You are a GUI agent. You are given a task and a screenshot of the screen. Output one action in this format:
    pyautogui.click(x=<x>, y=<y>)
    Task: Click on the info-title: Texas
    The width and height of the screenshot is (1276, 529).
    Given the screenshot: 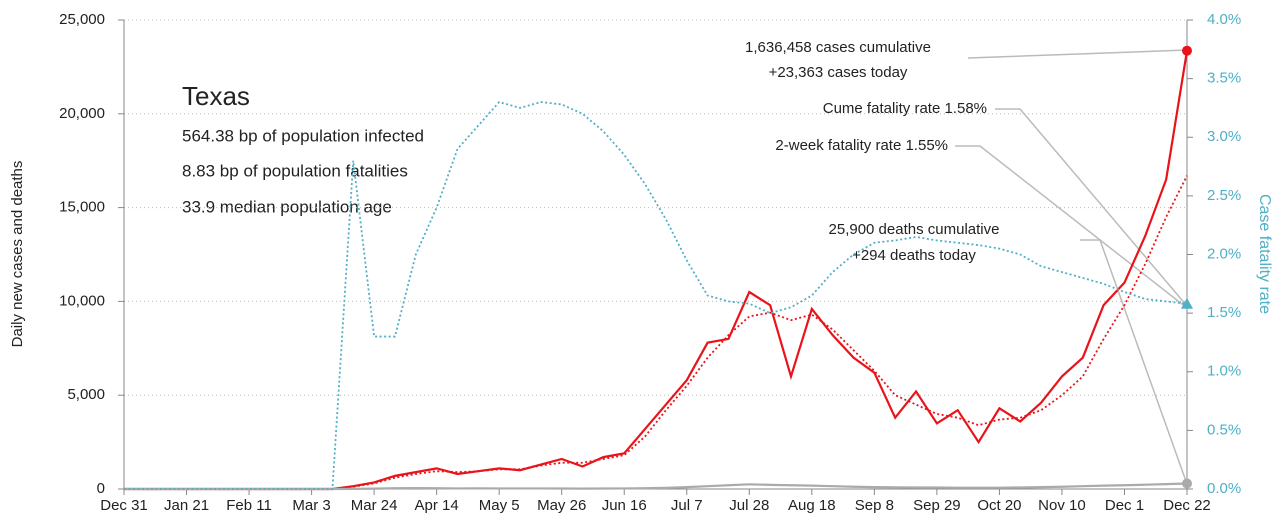 What is the action you would take?
    pyautogui.click(x=216, y=96)
    